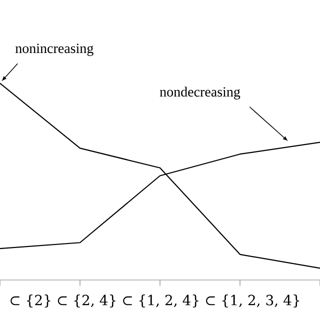 This screenshot has height=320, width=320. What do you see at coordinates (155, 301) in the screenshot?
I see `x-axis-title: ⊂ {2} ⊂ {2, 4} ⊂ {1, 2, 4} ⊂ {1, 2, 3, 4}` at bounding box center [155, 301].